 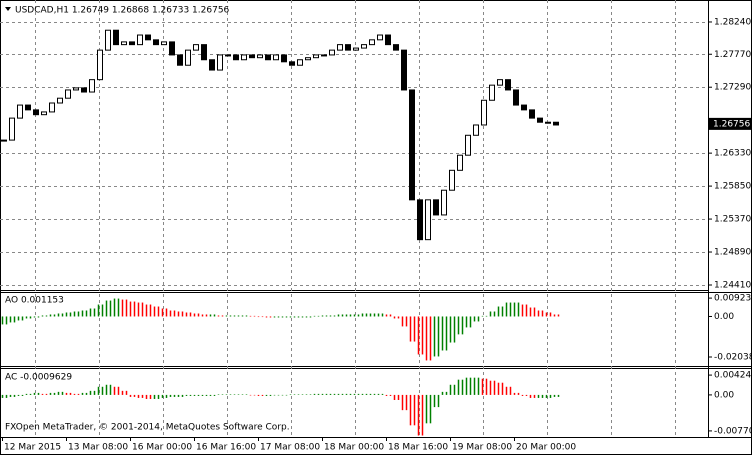 I want to click on y-tick-label: 1.24890, so click(x=732, y=253).